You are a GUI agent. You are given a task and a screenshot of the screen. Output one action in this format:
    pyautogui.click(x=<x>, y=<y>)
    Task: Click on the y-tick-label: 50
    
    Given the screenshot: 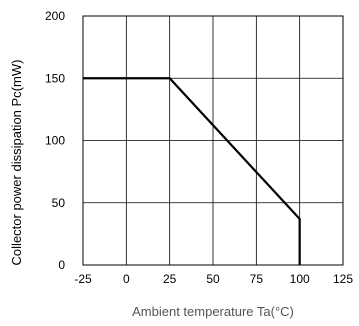 What is the action you would take?
    pyautogui.click(x=59, y=203)
    